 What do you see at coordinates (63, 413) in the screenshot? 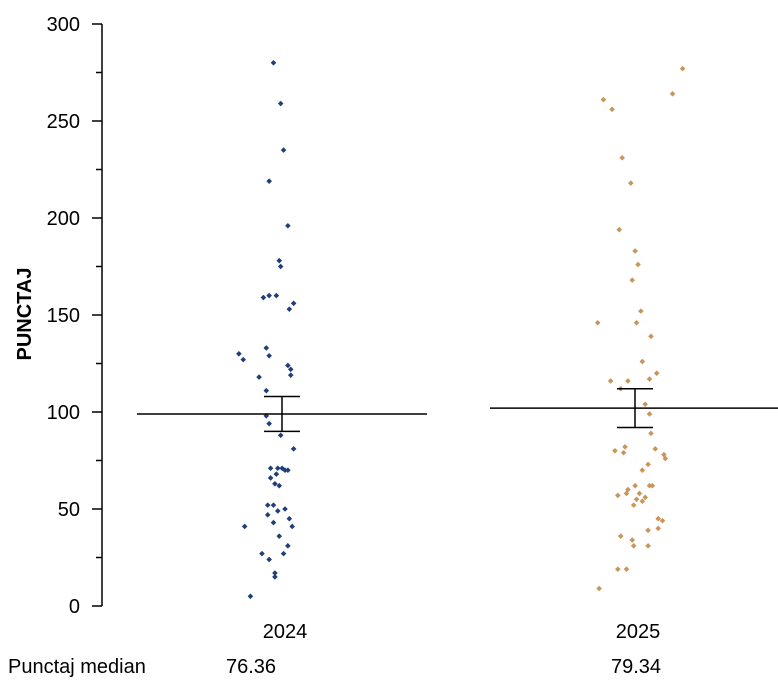
I see `y-tick-label: 100` at bounding box center [63, 413].